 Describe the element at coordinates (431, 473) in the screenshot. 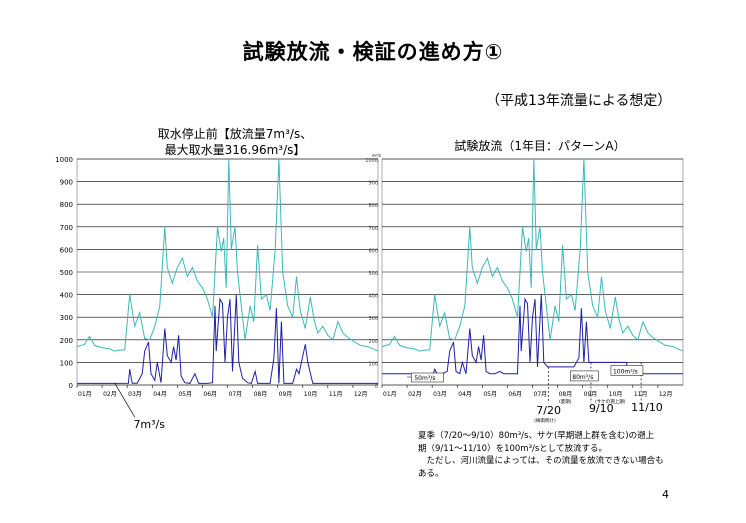

I see `note-line: ある。` at that location.